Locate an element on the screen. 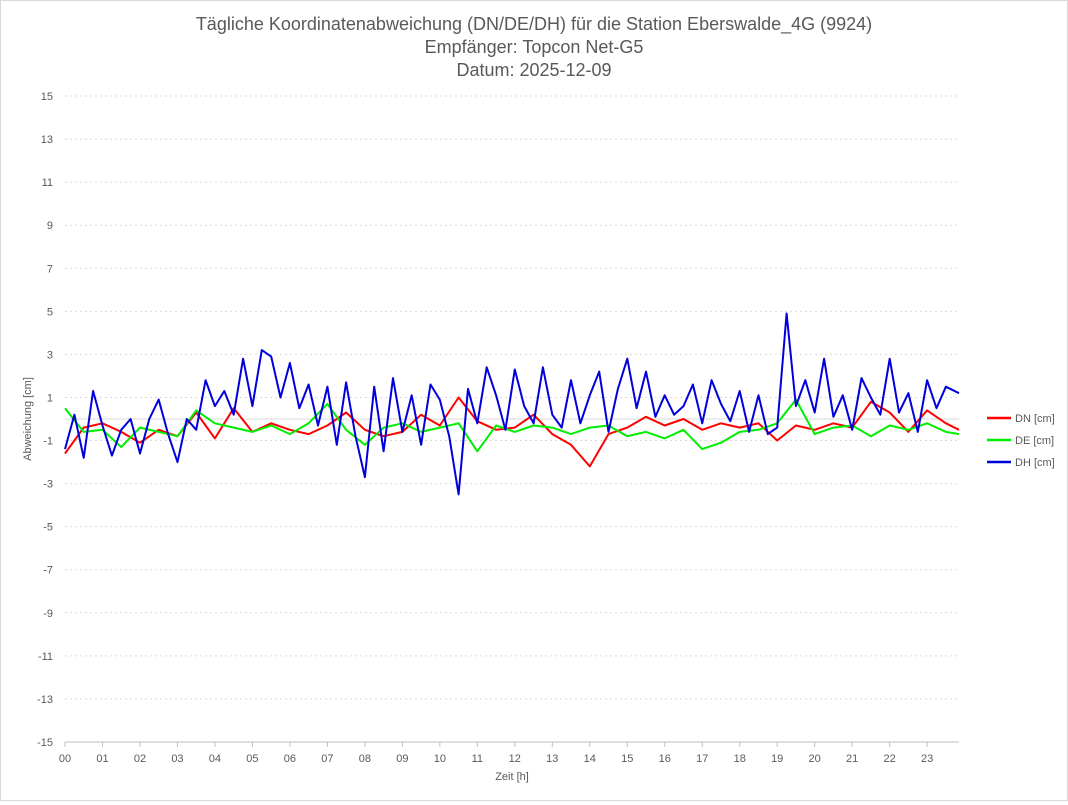 Image resolution: width=1068 pixels, height=805 pixels. x-tick-label: 19 is located at coordinates (777, 759).